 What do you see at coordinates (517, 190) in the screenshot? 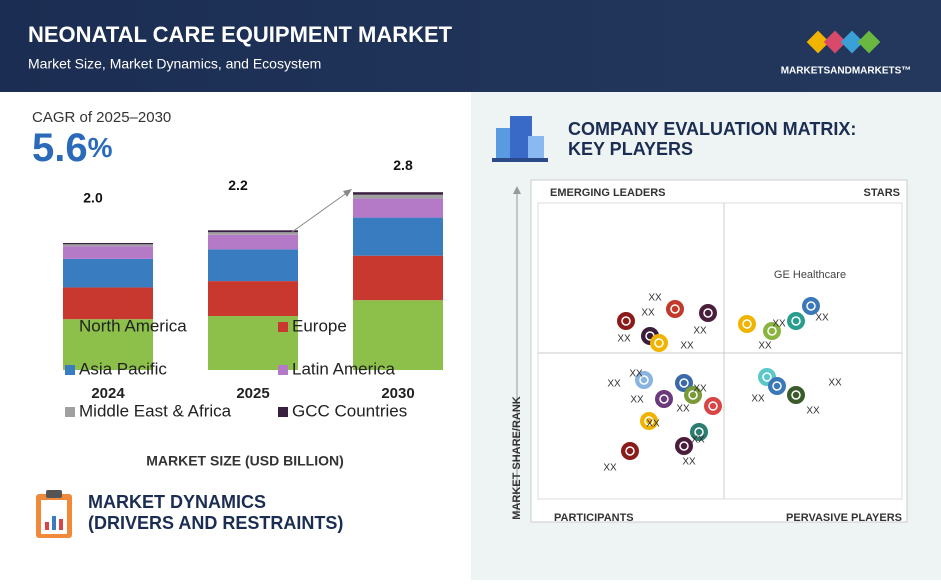
I see `arrow-head` at bounding box center [517, 190].